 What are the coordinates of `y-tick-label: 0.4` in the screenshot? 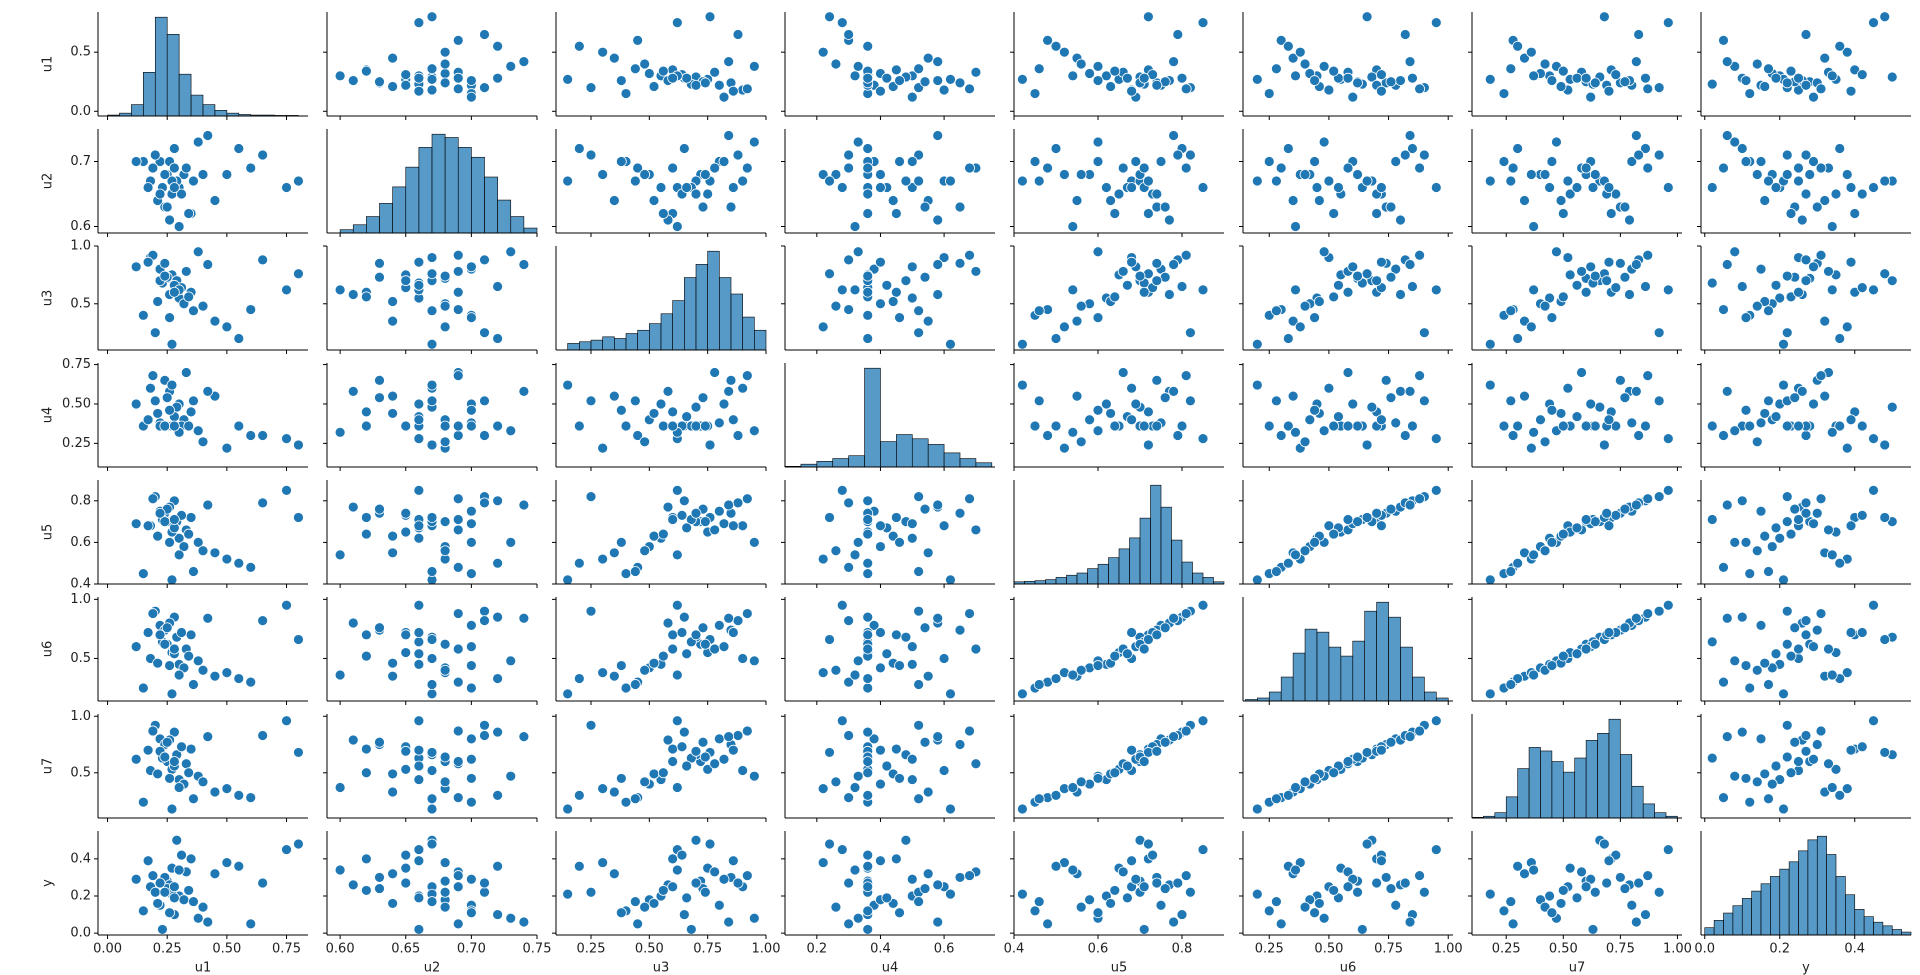 It's located at (80, 584).